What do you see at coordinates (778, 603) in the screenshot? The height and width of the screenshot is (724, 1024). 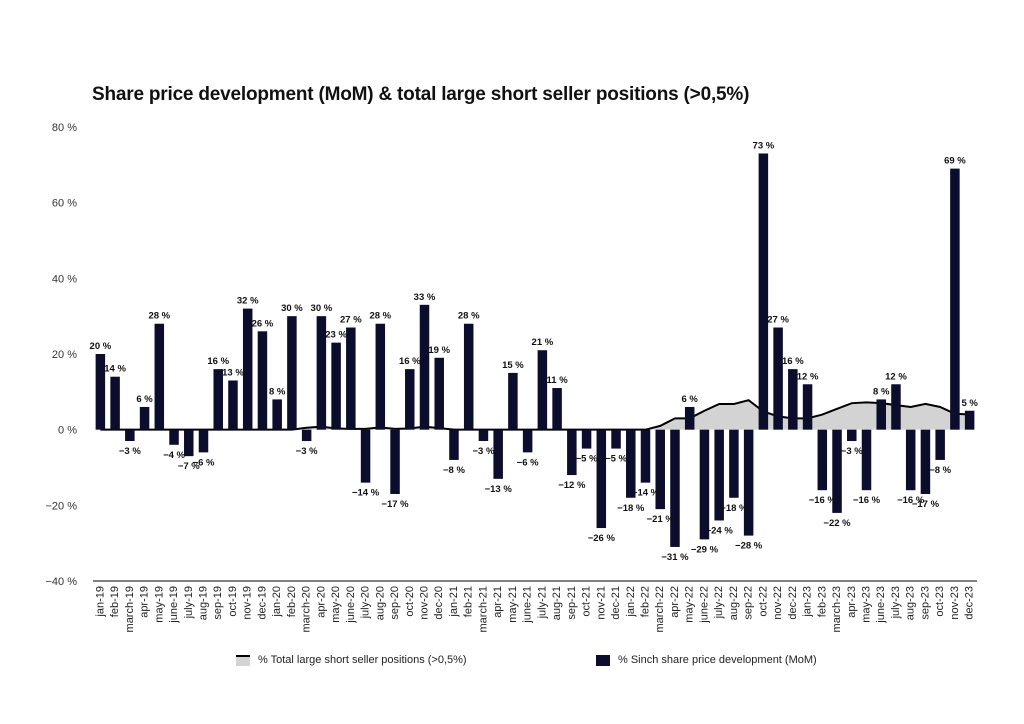 I see `x-tick-label: nov-22` at bounding box center [778, 603].